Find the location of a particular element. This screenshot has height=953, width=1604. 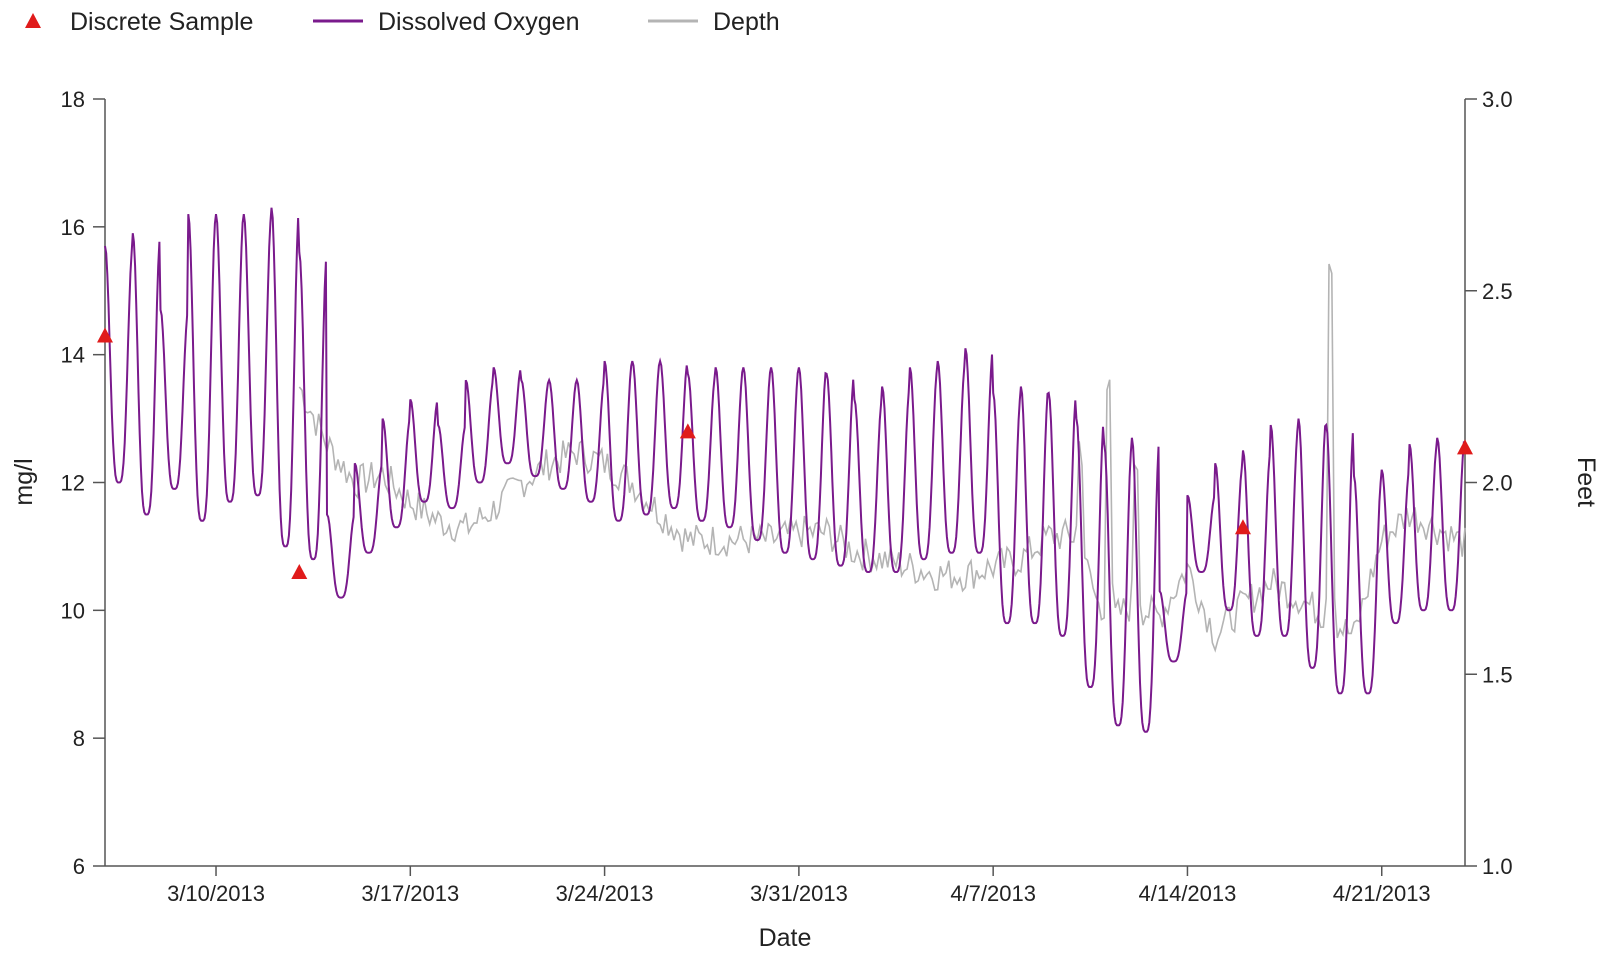

y-tick-label: 10 is located at coordinates (73, 610).